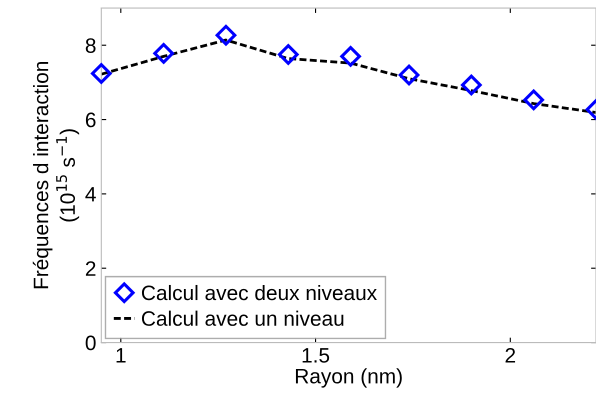  Describe the element at coordinates (316, 355) in the screenshot. I see `x-tick-label: 1.5` at that location.